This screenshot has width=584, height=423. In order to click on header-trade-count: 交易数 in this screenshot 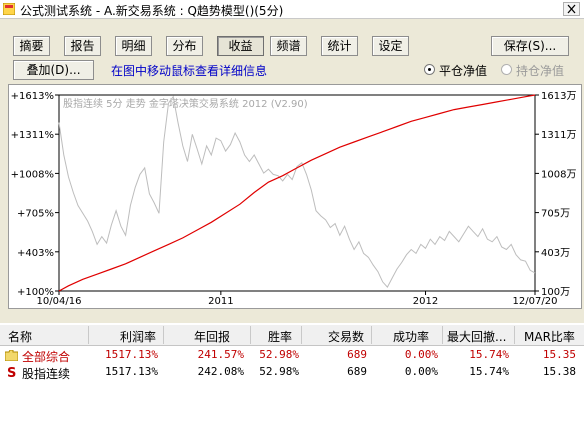, I will do `click(346, 337)`.